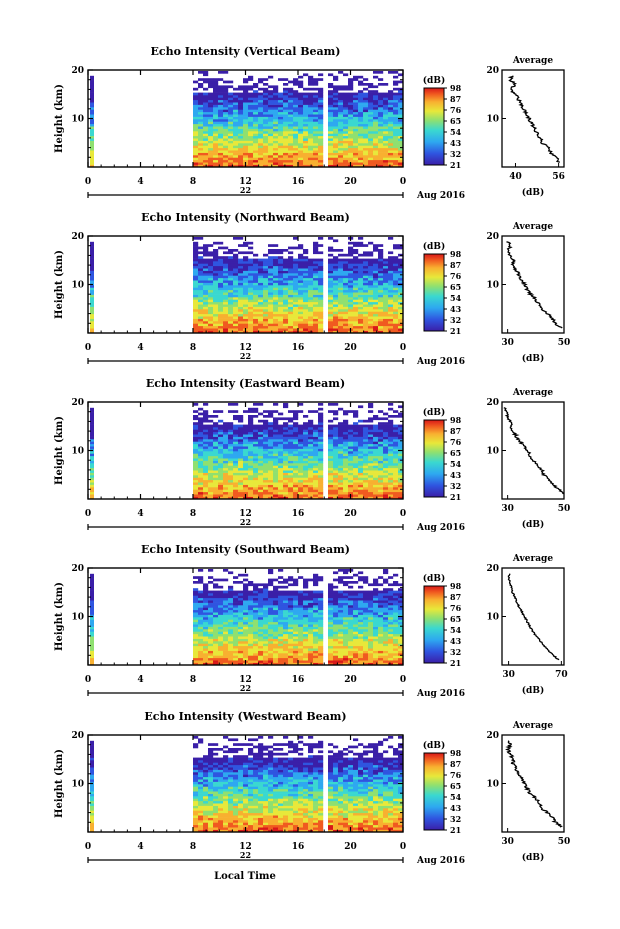 This screenshot has height=929, width=620. What do you see at coordinates (245, 217) in the screenshot?
I see `panel-title: Echo Intensity (Northward Beam)` at bounding box center [245, 217].